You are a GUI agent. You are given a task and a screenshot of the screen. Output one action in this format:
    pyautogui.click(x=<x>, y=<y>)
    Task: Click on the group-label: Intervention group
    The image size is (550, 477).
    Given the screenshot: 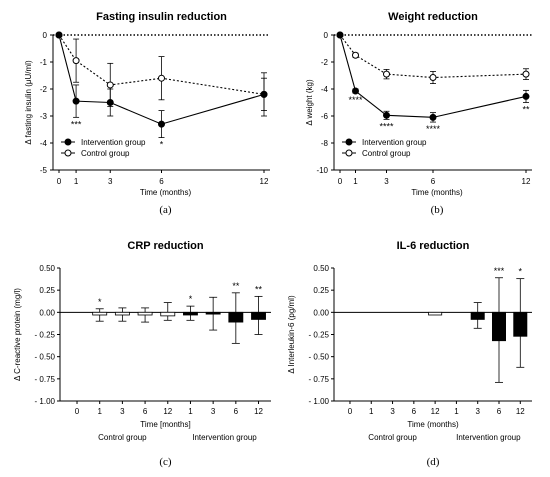 What is the action you would take?
    pyautogui.click(x=224, y=437)
    